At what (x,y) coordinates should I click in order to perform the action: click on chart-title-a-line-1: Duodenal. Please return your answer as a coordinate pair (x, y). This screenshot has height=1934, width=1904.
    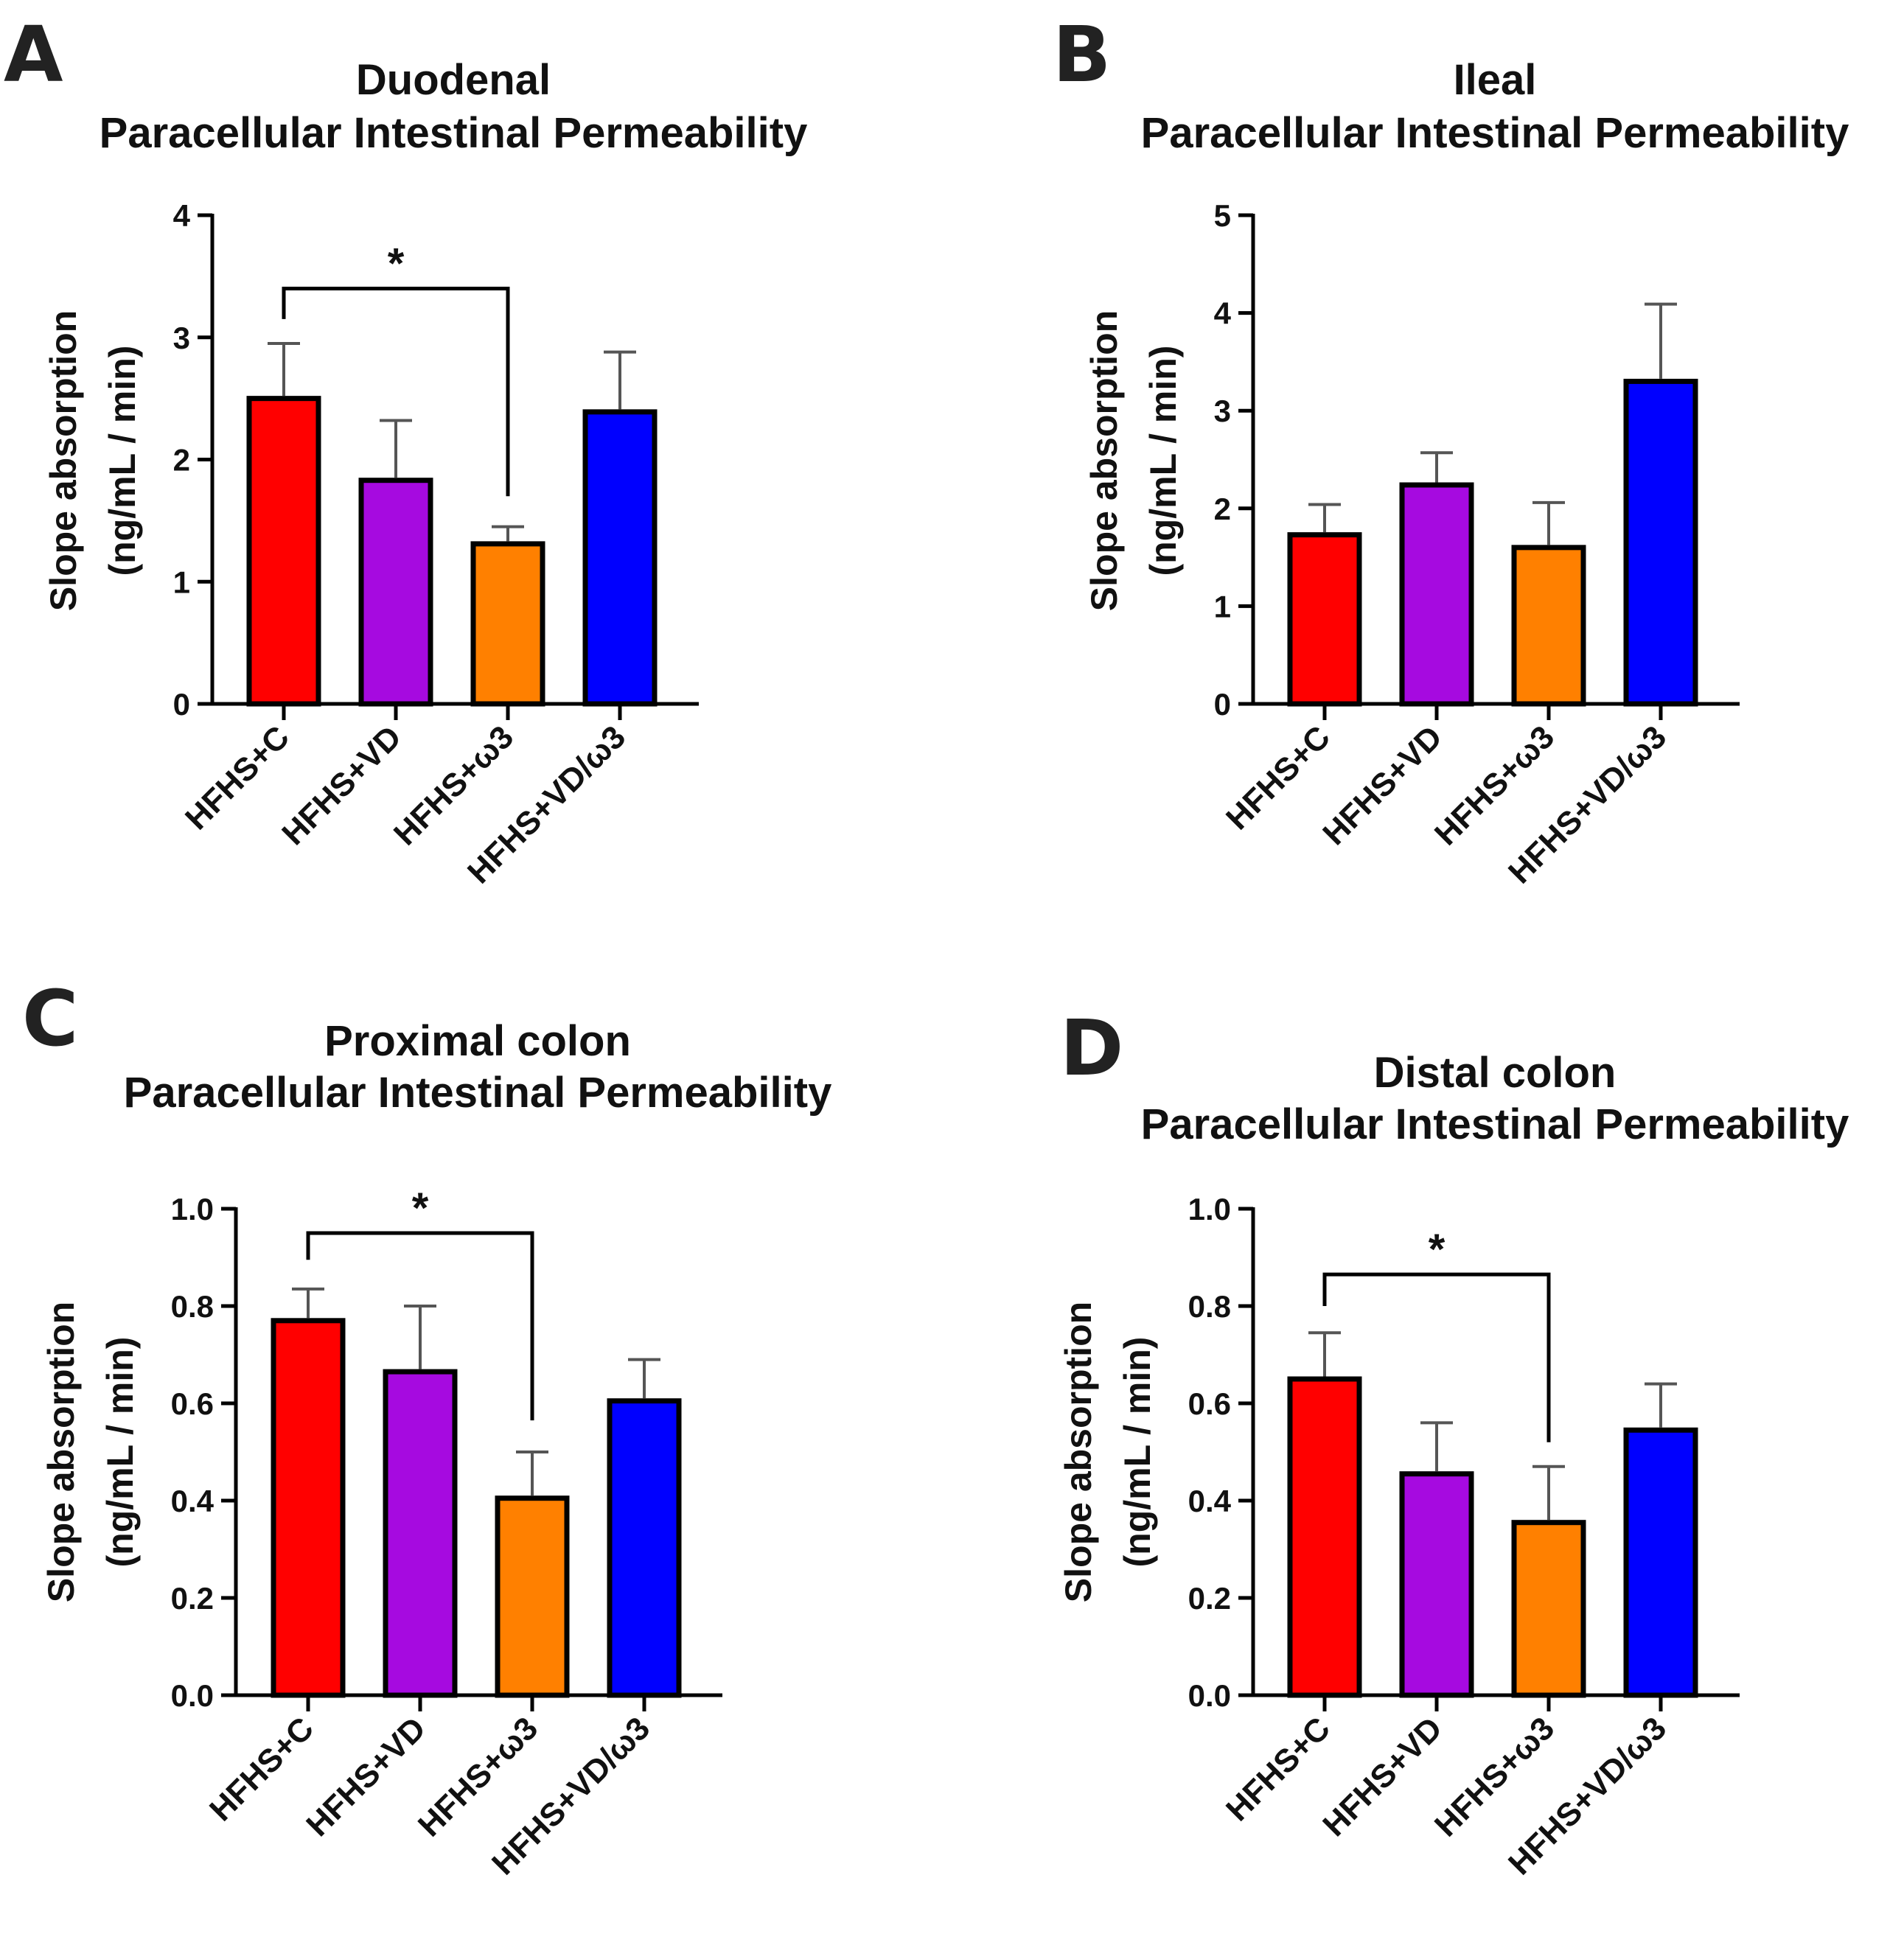
    Looking at the image, I should click on (453, 80).